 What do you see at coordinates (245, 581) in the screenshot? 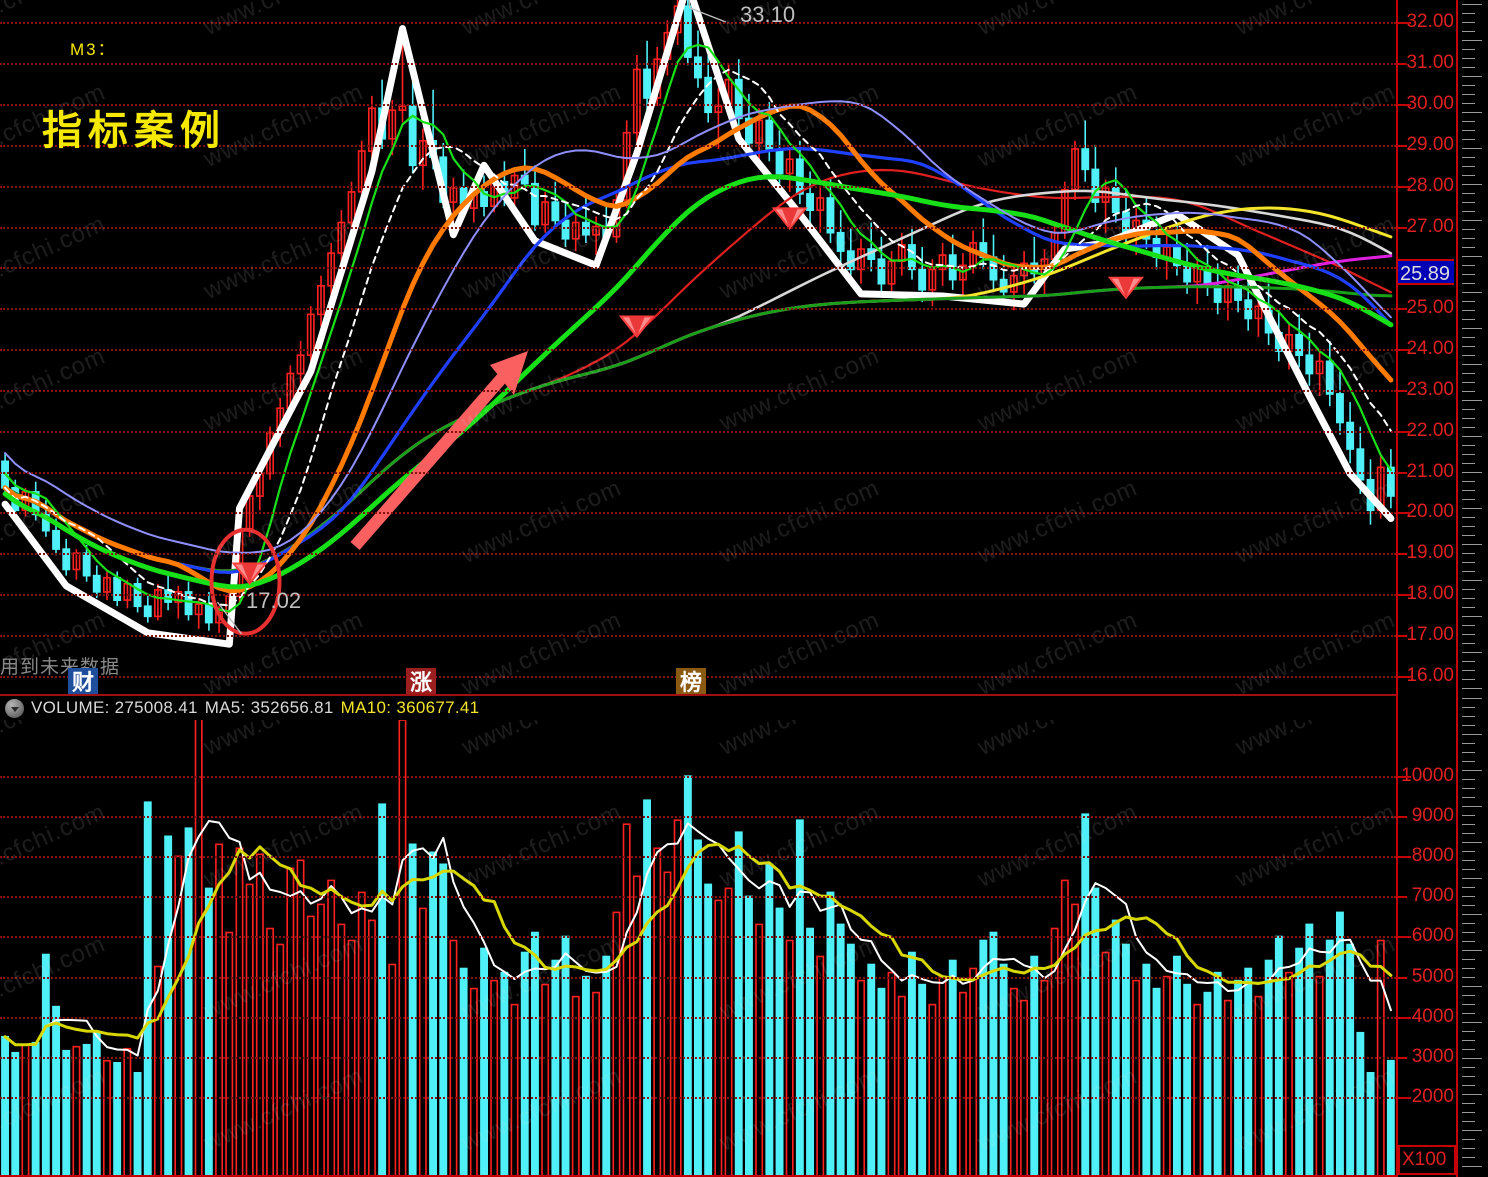
I see `ellipse-highlight` at bounding box center [245, 581].